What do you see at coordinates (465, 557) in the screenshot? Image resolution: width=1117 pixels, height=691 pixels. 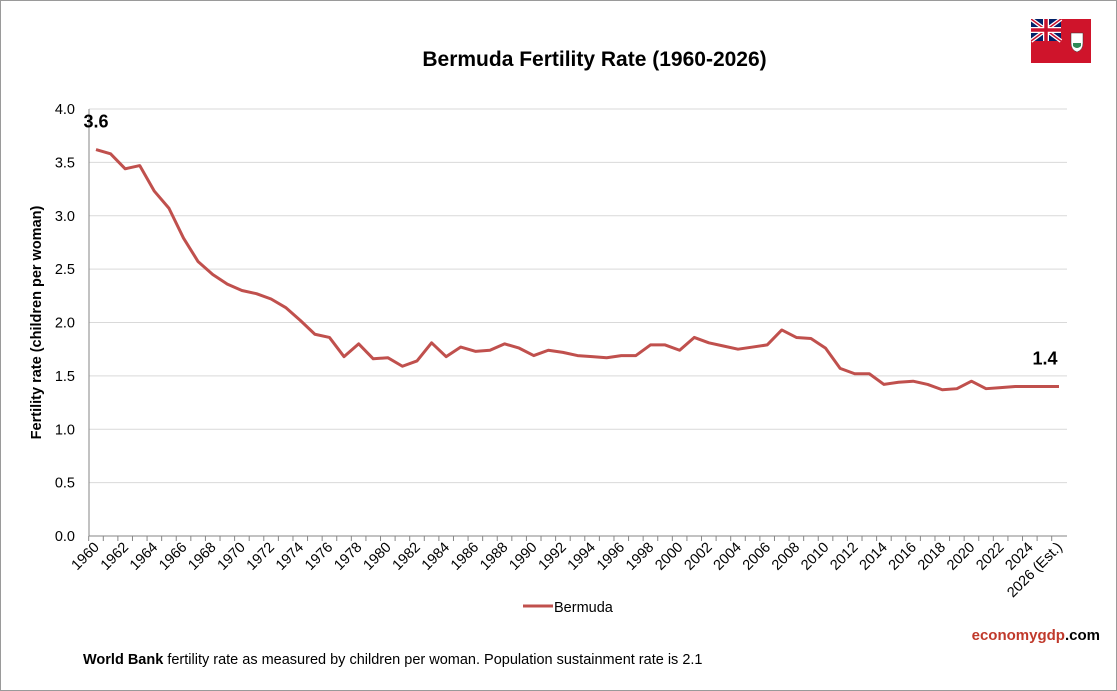 I see `x-tick-label: 1986` at bounding box center [465, 557].